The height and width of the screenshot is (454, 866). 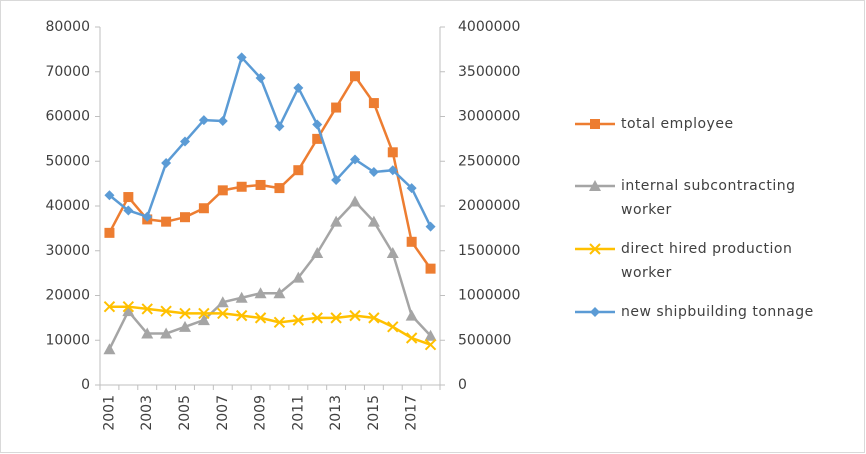 What do you see at coordinates (147, 413) in the screenshot?
I see `x-tick-label: 2003` at bounding box center [147, 413].